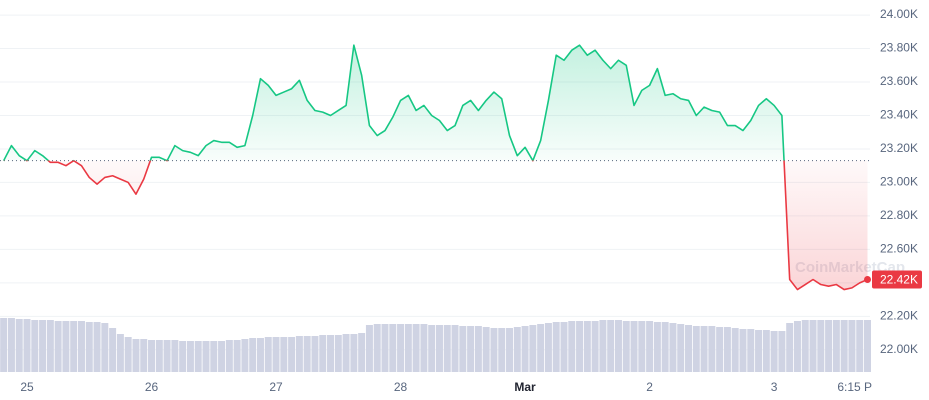  What do you see at coordinates (152, 387) in the screenshot?
I see `x-tick-label: 26` at bounding box center [152, 387].